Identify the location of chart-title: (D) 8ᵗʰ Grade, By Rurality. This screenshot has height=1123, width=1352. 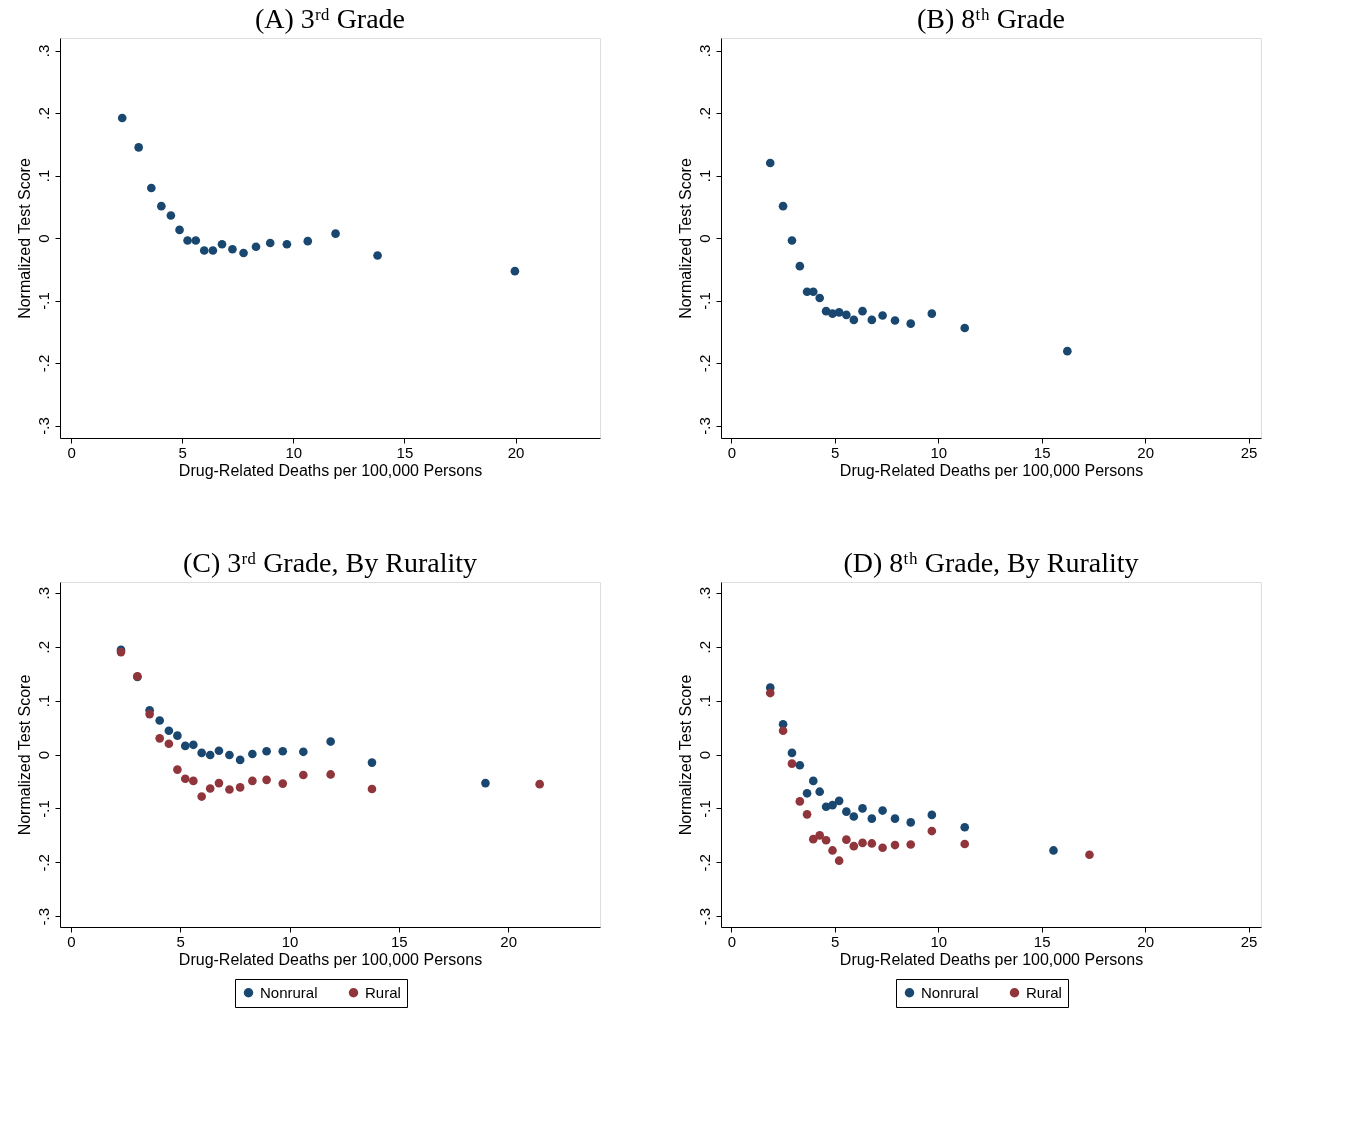
(991, 562).